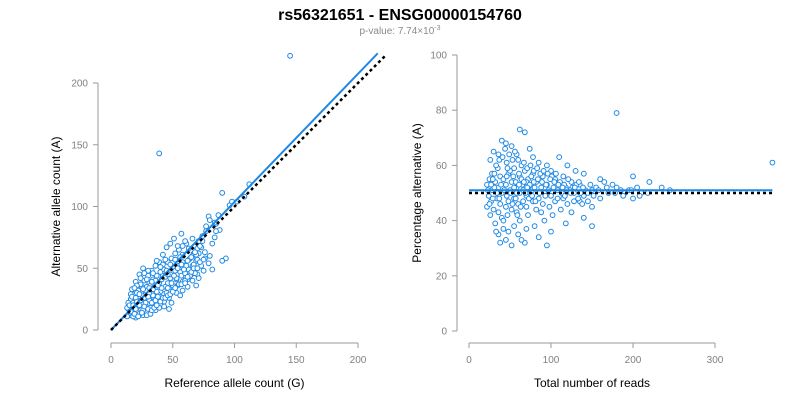  I want to click on y-axis-label: Percentage alternative (A), so click(417, 192).